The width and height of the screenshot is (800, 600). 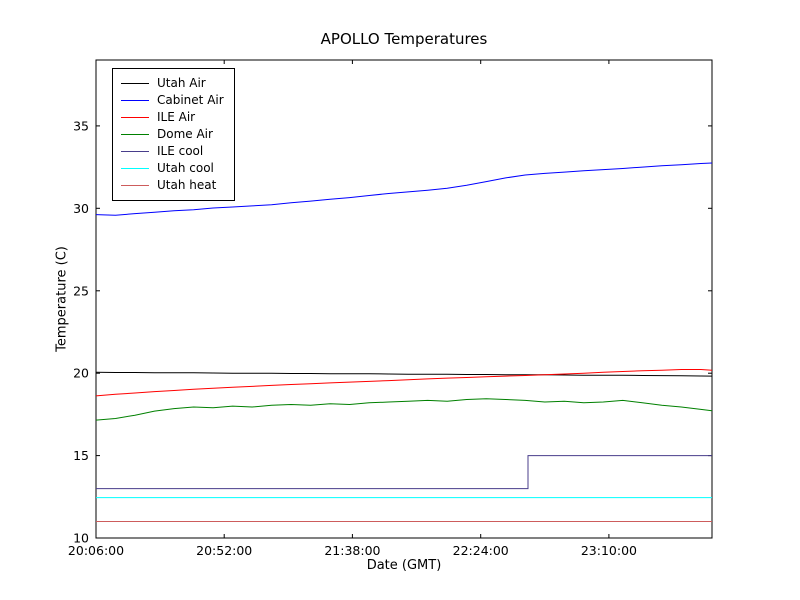 I want to click on legend-label: Utah cool, so click(x=185, y=168).